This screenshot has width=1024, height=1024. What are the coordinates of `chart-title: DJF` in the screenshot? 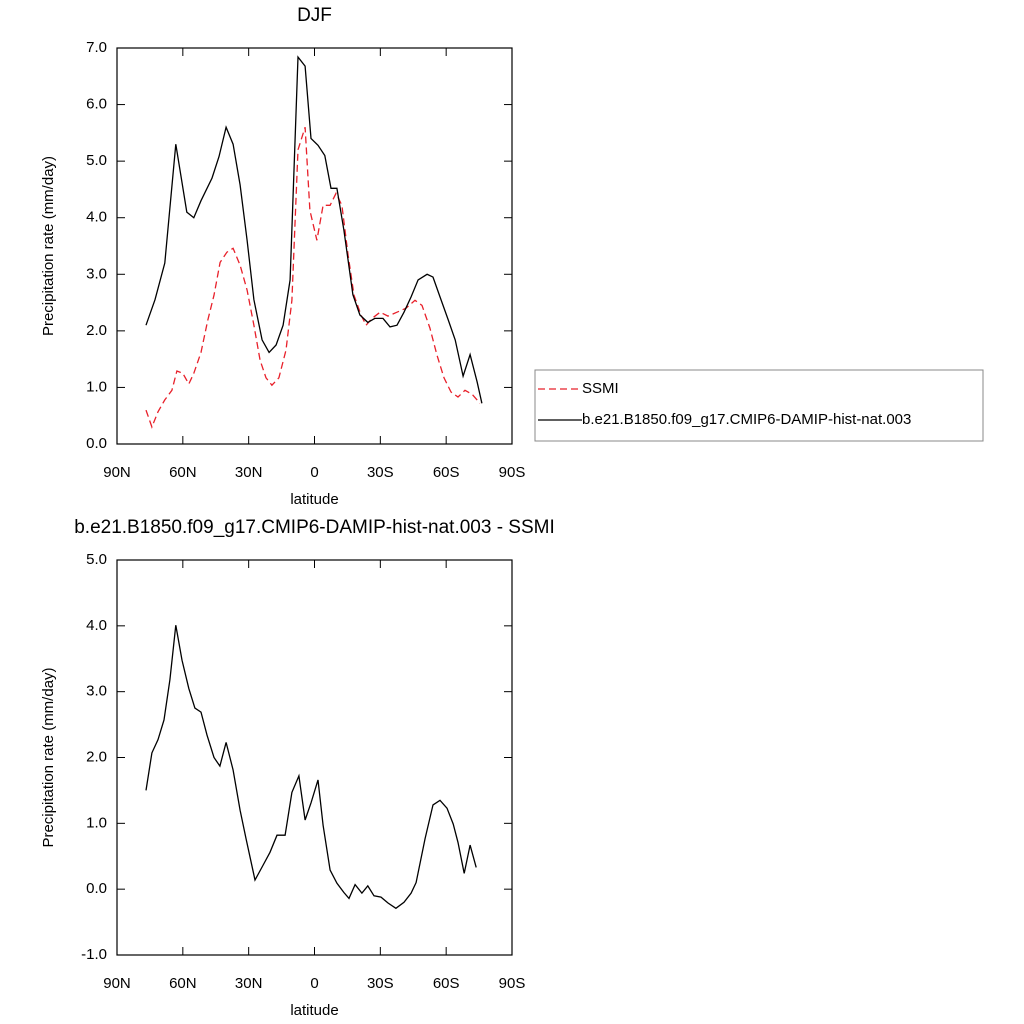 It's located at (314, 15).